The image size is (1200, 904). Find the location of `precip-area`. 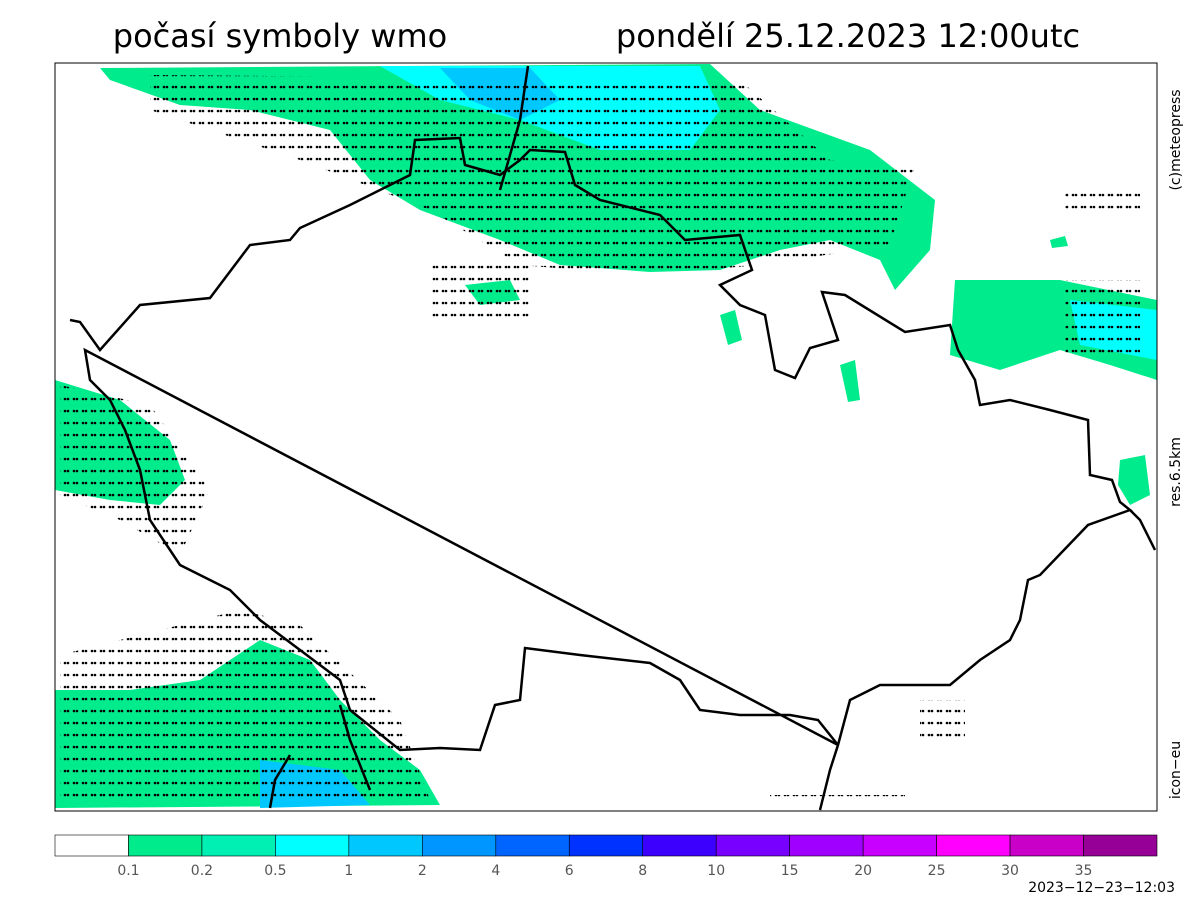

precip-area is located at coordinates (1134, 480).